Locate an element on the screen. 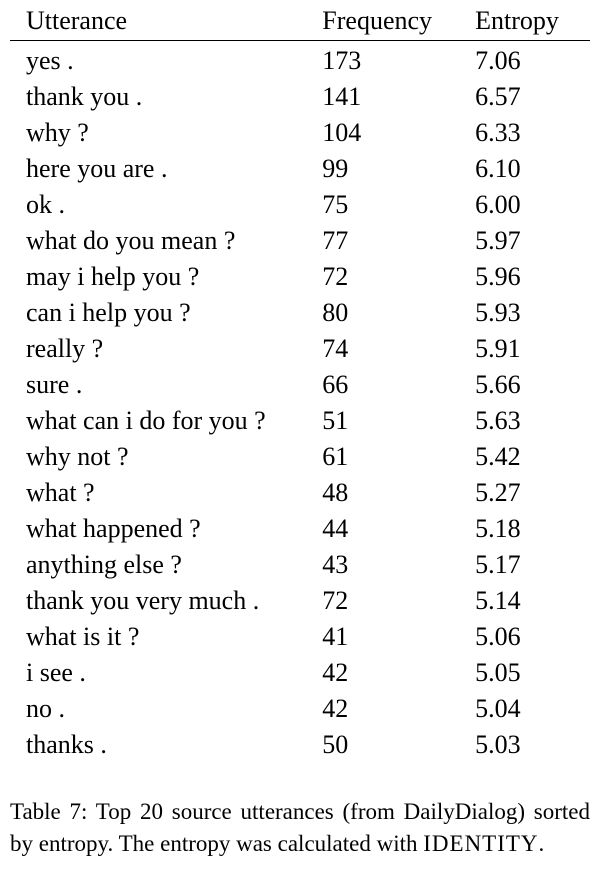 This screenshot has width=603, height=895. cell-frequency: 43 is located at coordinates (335, 564).